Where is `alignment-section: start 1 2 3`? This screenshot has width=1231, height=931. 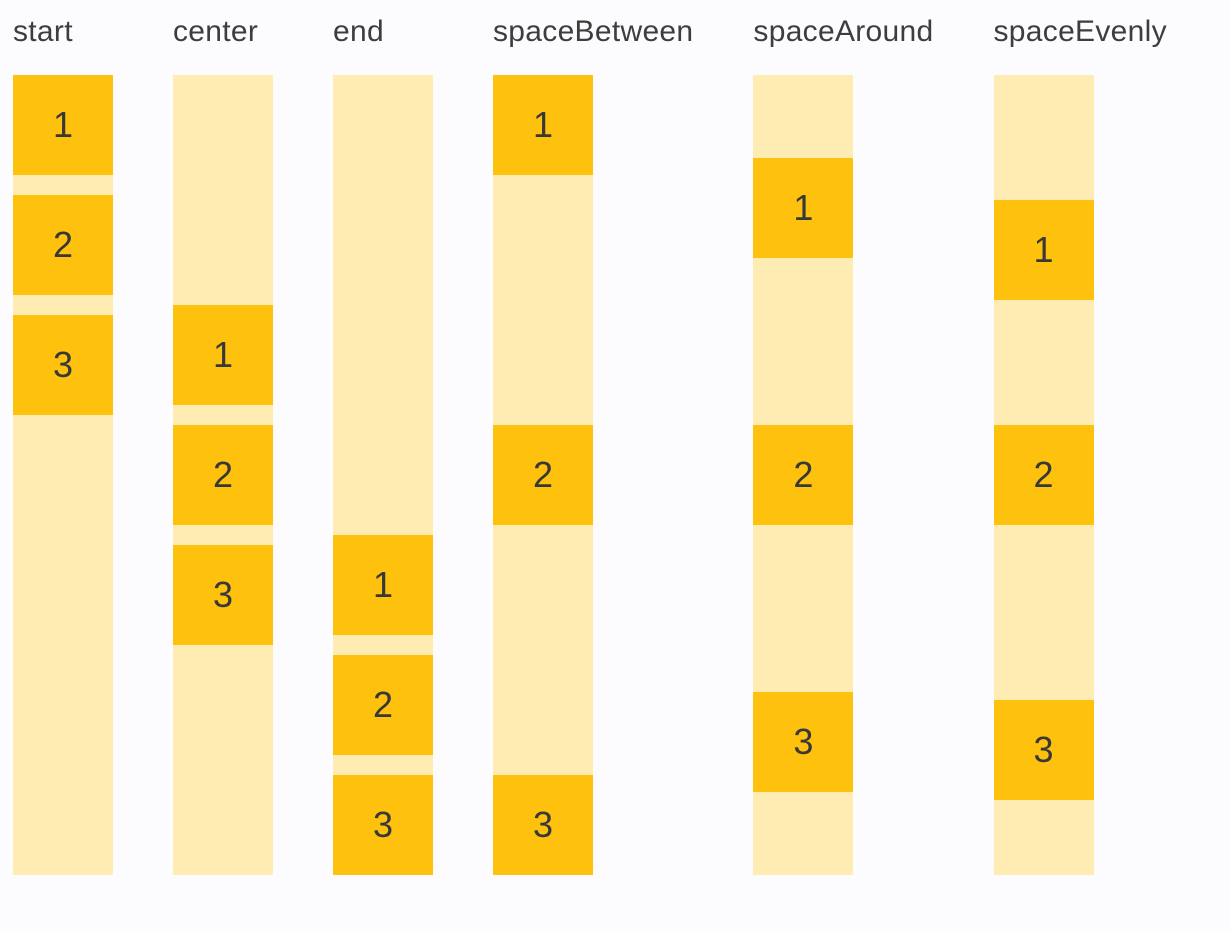 alignment-section: start 1 2 3 is located at coordinates (63, 444).